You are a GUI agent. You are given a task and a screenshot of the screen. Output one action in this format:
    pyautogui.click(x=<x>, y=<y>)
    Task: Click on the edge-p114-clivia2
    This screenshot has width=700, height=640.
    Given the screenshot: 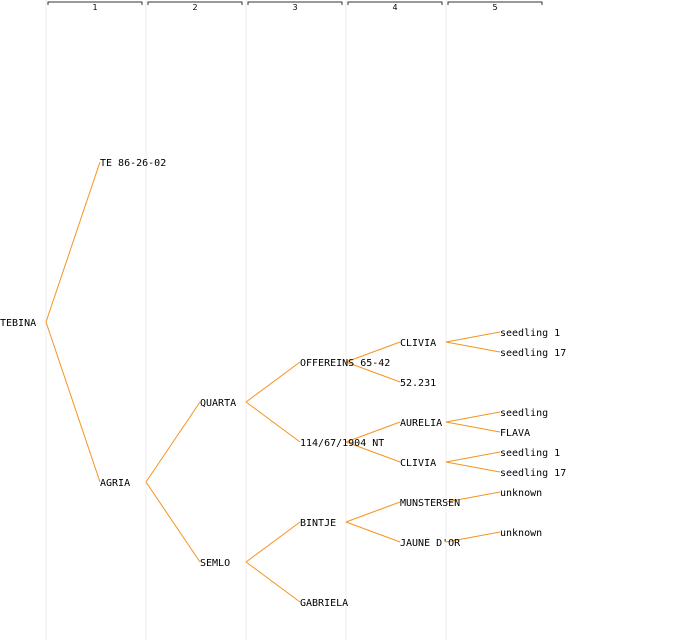 What is the action you would take?
    pyautogui.click(x=373, y=452)
    